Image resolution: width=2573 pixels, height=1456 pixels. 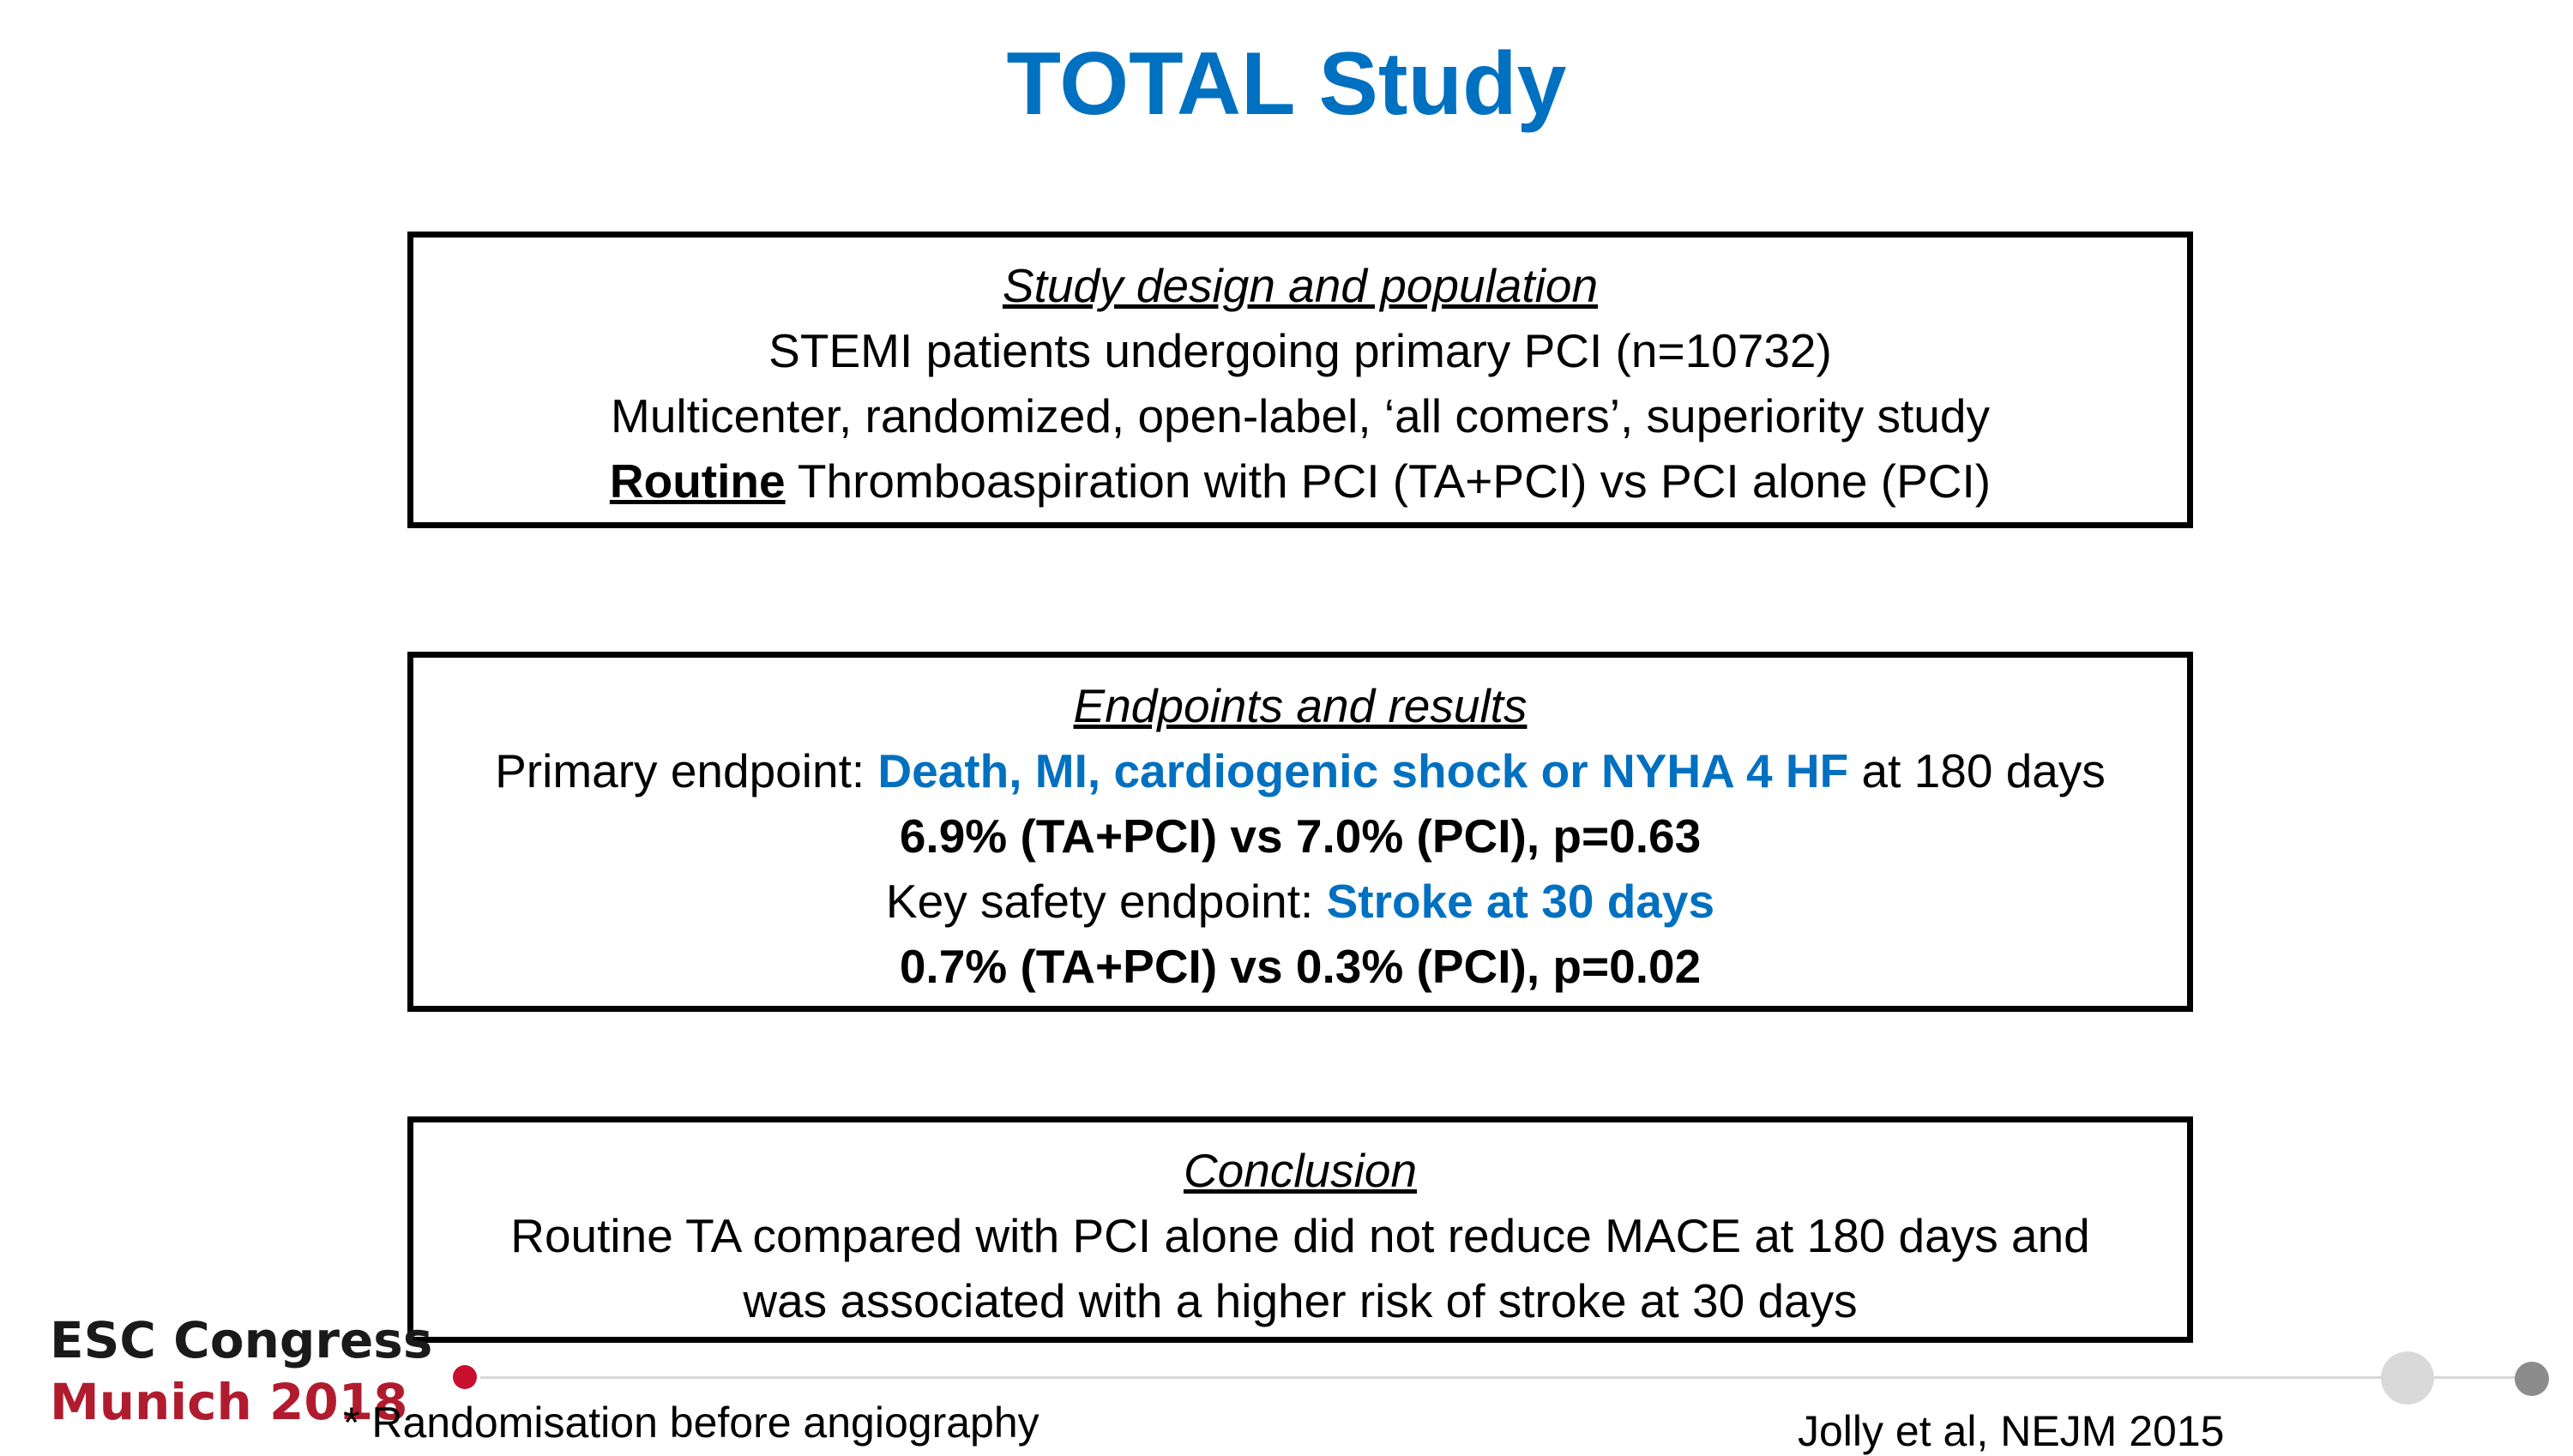 What do you see at coordinates (1300, 705) in the screenshot?
I see `endpoints-heading: Endpoints and results` at bounding box center [1300, 705].